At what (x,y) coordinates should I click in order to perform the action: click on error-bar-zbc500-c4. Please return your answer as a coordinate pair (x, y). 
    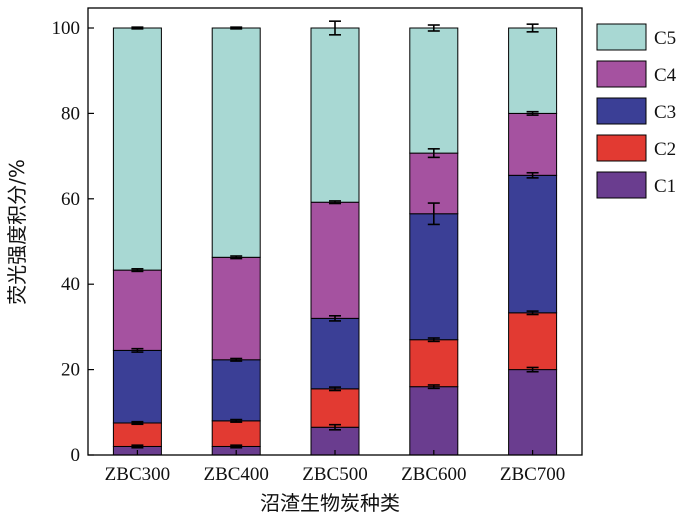
    Looking at the image, I should click on (335, 202).